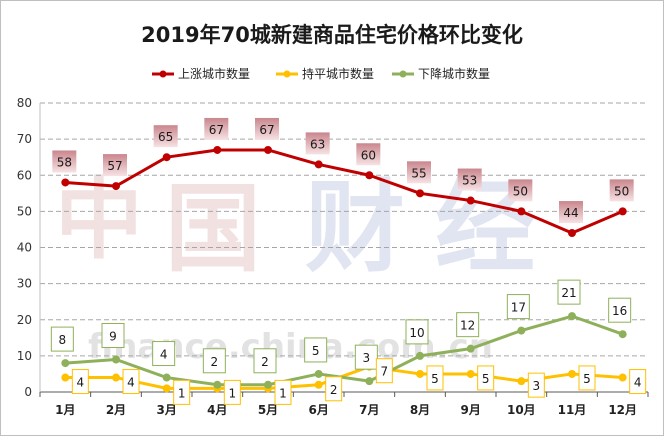 This screenshot has height=436, width=664. What do you see at coordinates (268, 410) in the screenshot?
I see `x-tick-label: 5月` at bounding box center [268, 410].